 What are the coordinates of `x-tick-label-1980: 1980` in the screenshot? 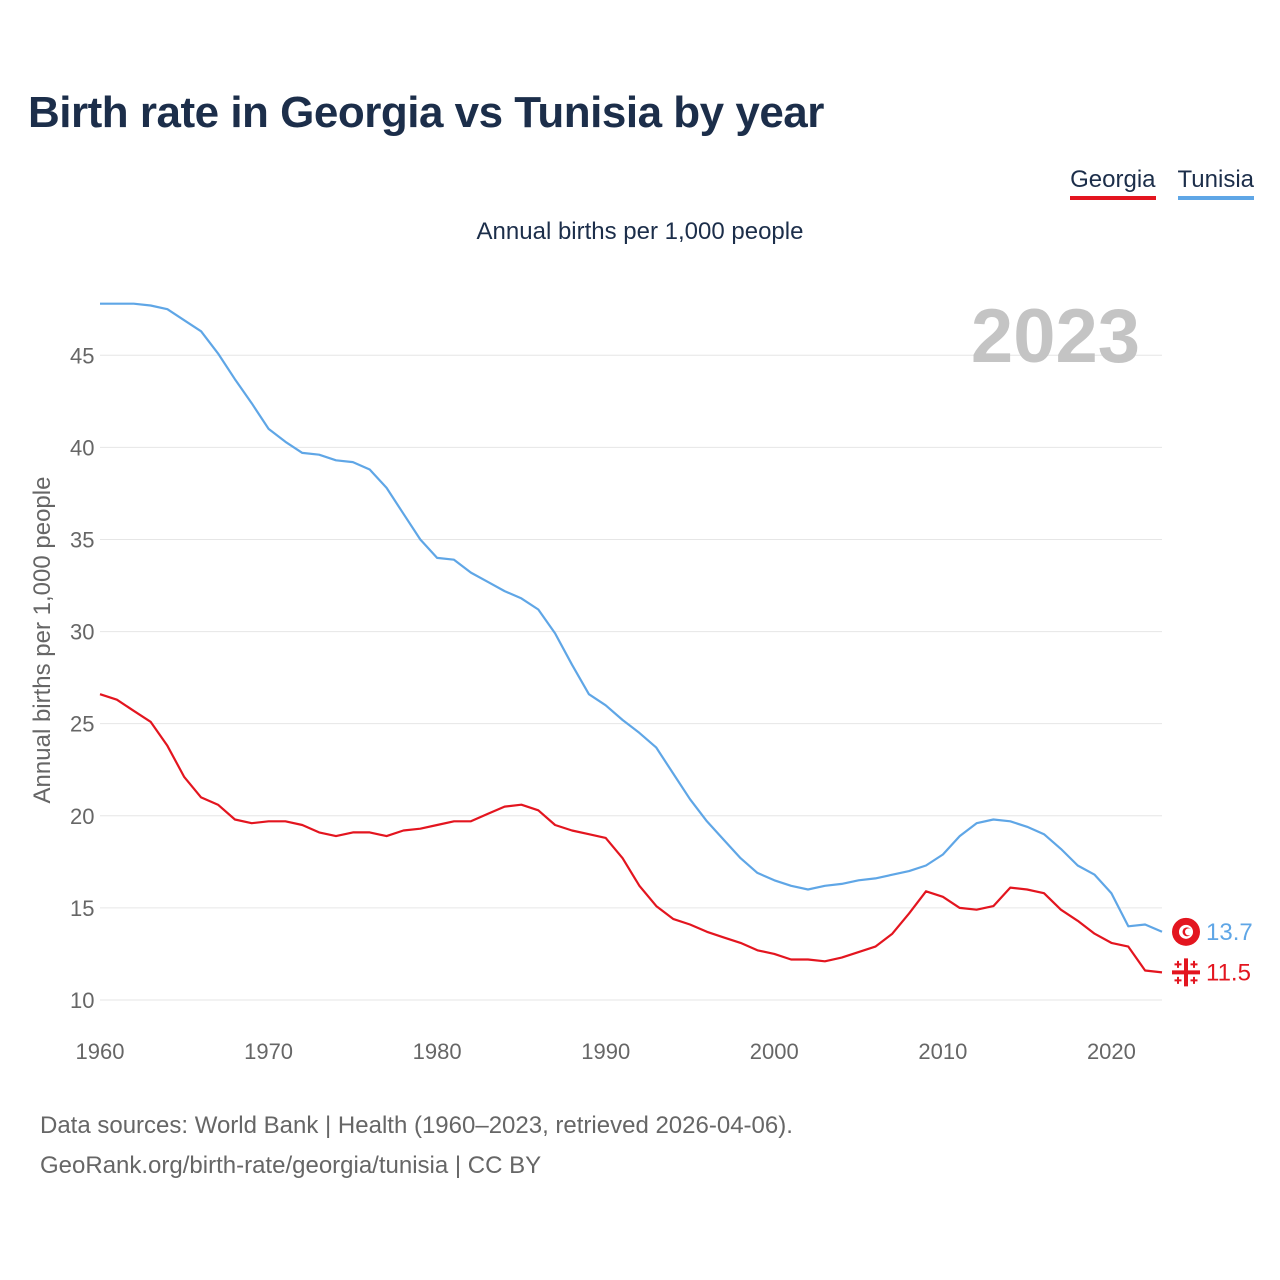 It's located at (437, 1051).